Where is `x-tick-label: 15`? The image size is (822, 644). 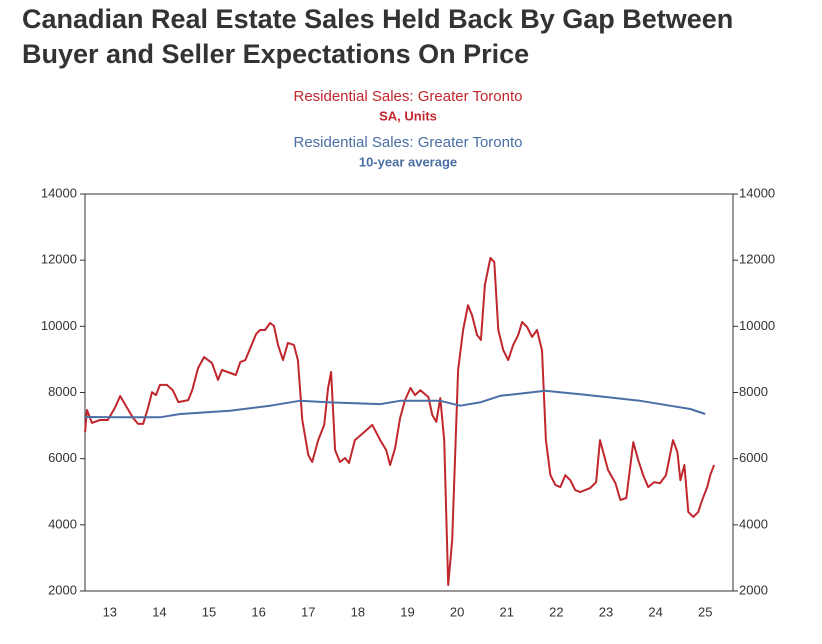 x-tick-label: 15 is located at coordinates (209, 611).